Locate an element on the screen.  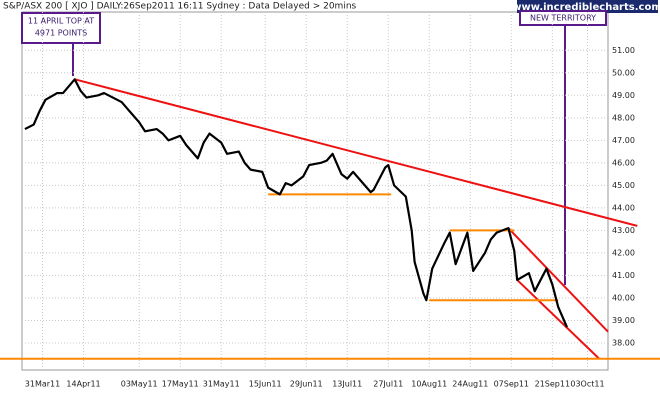
annotation-text: 11 APRIL TOP AT is located at coordinates (61, 21).